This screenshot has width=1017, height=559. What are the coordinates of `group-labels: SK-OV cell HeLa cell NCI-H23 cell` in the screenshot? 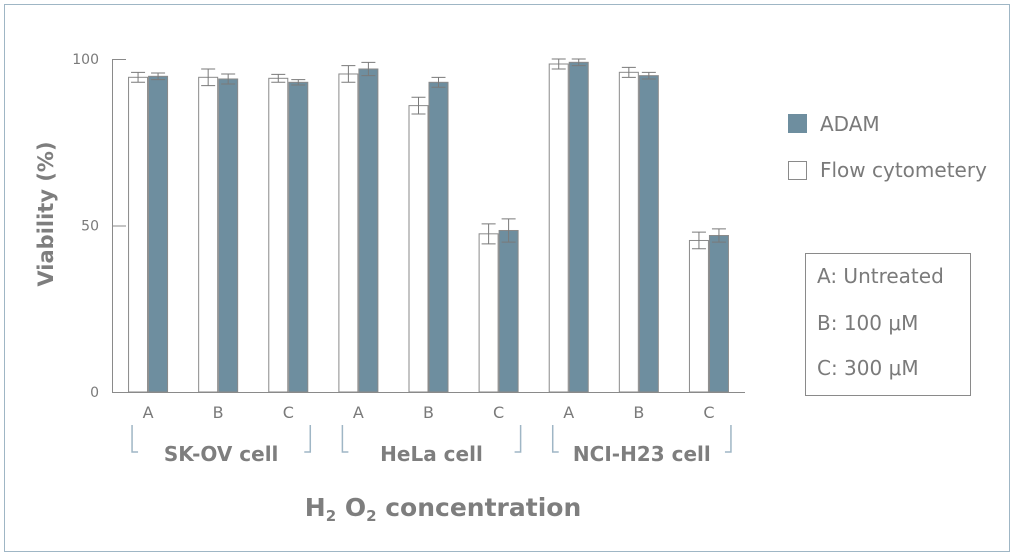 It's located at (431, 445).